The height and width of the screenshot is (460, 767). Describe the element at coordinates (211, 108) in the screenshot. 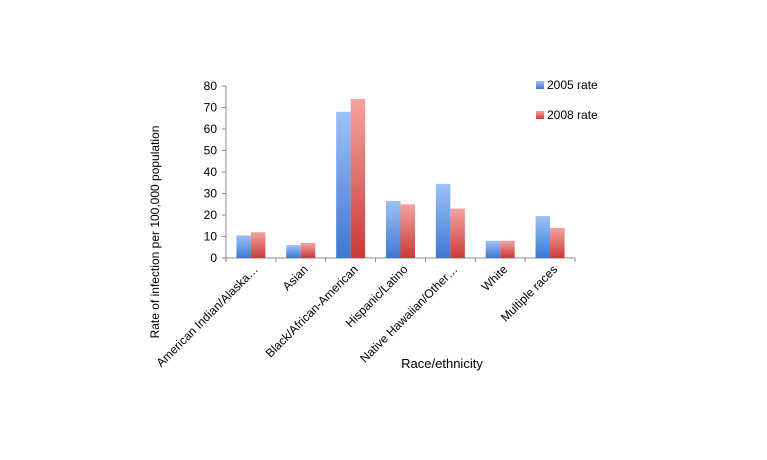

I see `y-tick-label: 70` at that location.